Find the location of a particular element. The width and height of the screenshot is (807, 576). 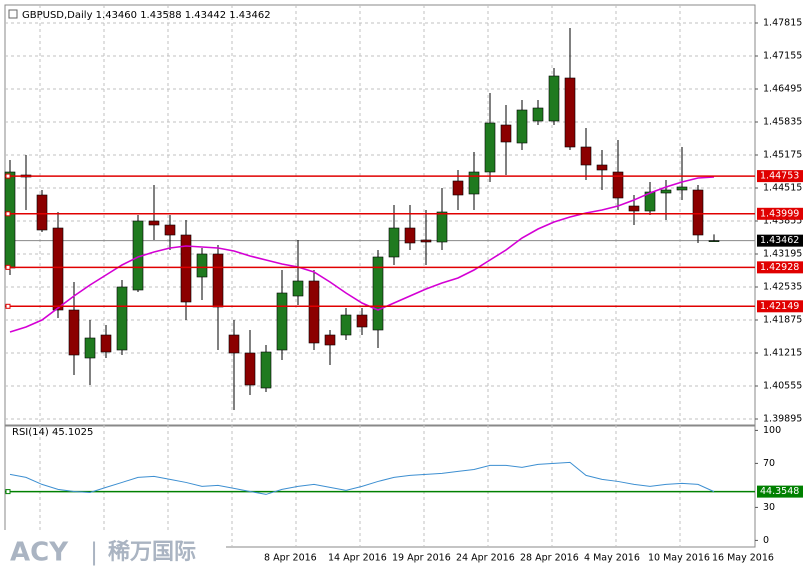

price-box is located at coordinates (780, 240).